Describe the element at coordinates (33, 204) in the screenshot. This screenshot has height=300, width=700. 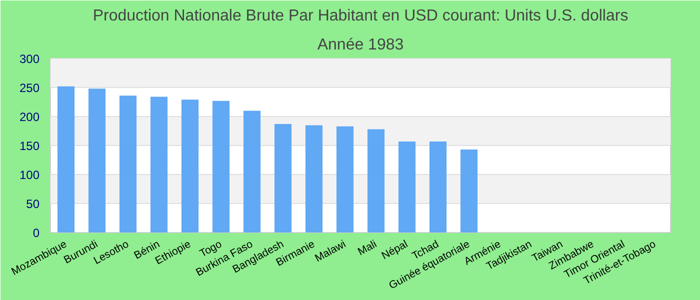
I see `y-tick-label: 50` at that location.